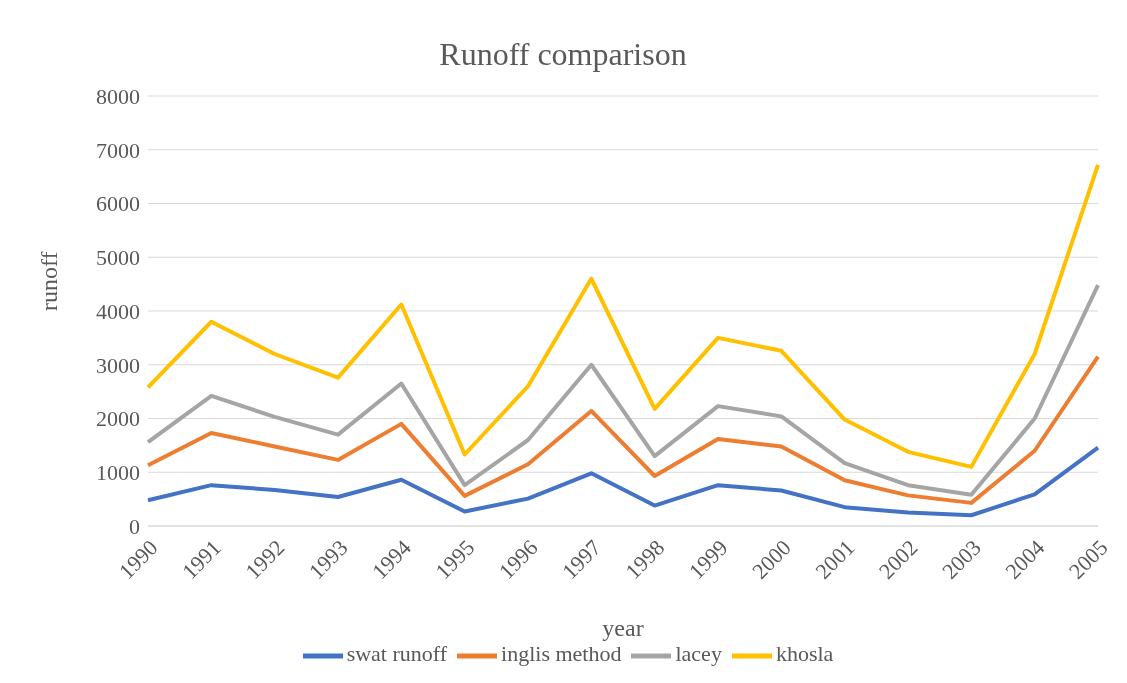 The image size is (1127, 683). Describe the element at coordinates (134, 526) in the screenshot. I see `y-tick-label: 0` at that location.